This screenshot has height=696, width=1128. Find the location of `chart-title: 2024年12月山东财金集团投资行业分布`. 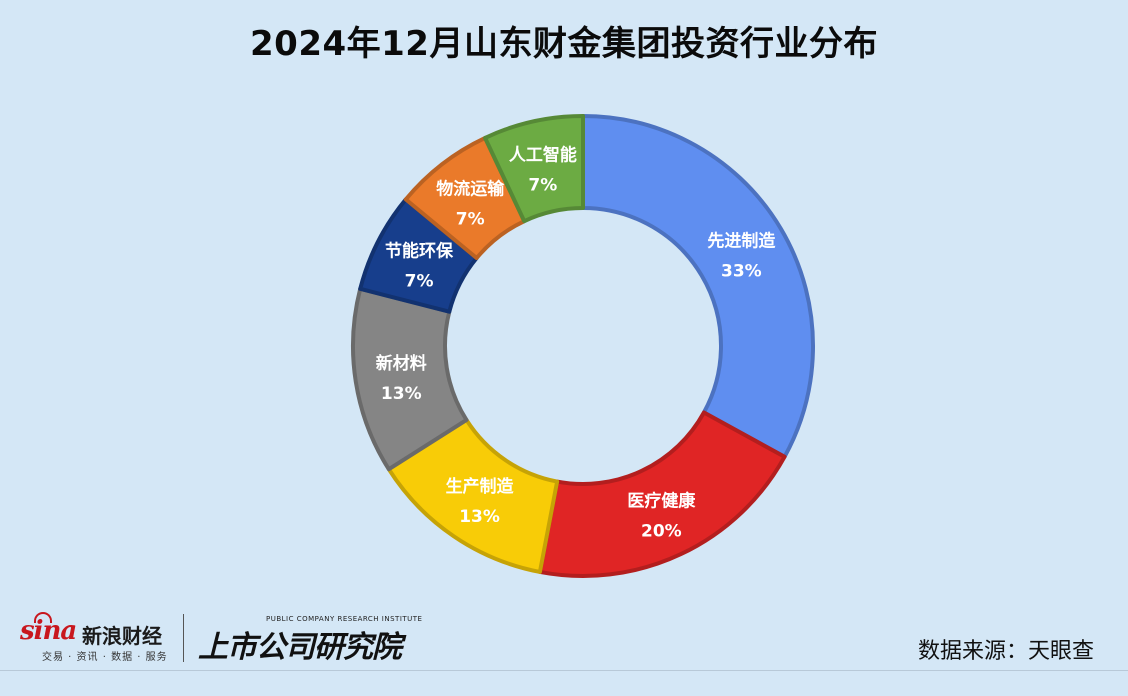

chart-title: 2024年12月山东财金集团投资行业分布 is located at coordinates (564, 44).